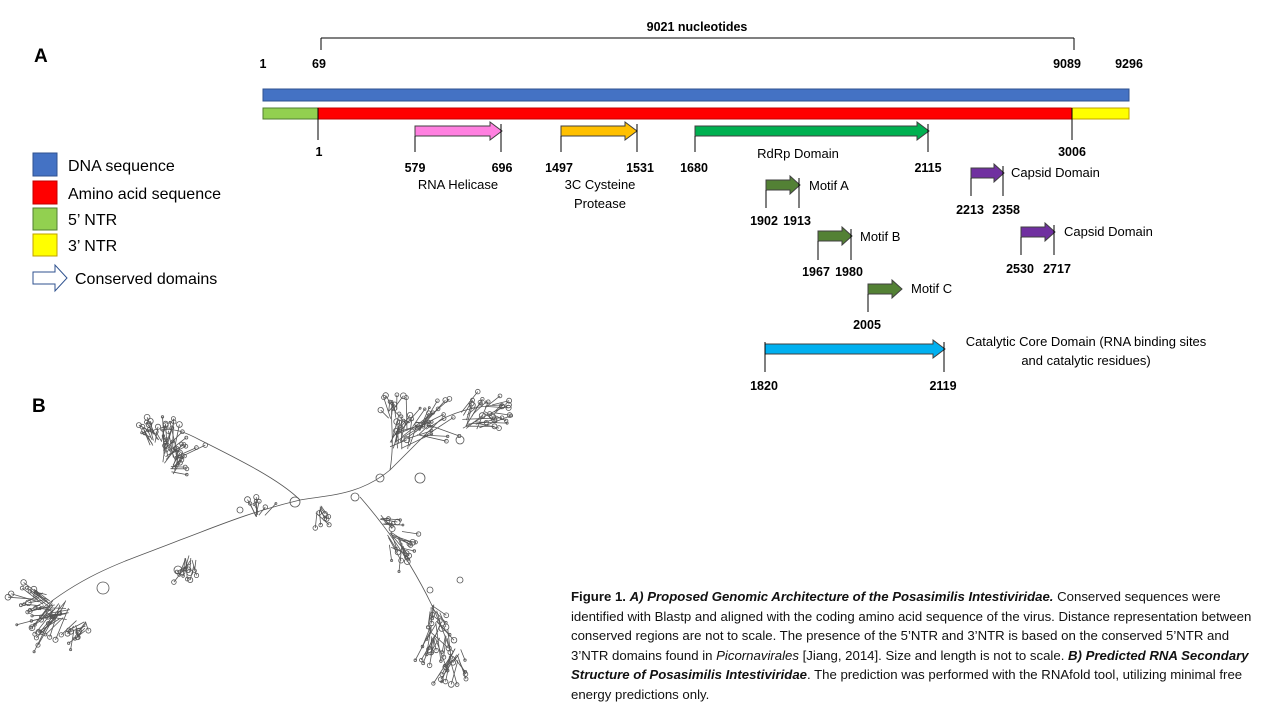 The width and height of the screenshot is (1280, 720). What do you see at coordinates (931, 288) in the screenshot?
I see `motif-c-label: Motif C` at bounding box center [931, 288].